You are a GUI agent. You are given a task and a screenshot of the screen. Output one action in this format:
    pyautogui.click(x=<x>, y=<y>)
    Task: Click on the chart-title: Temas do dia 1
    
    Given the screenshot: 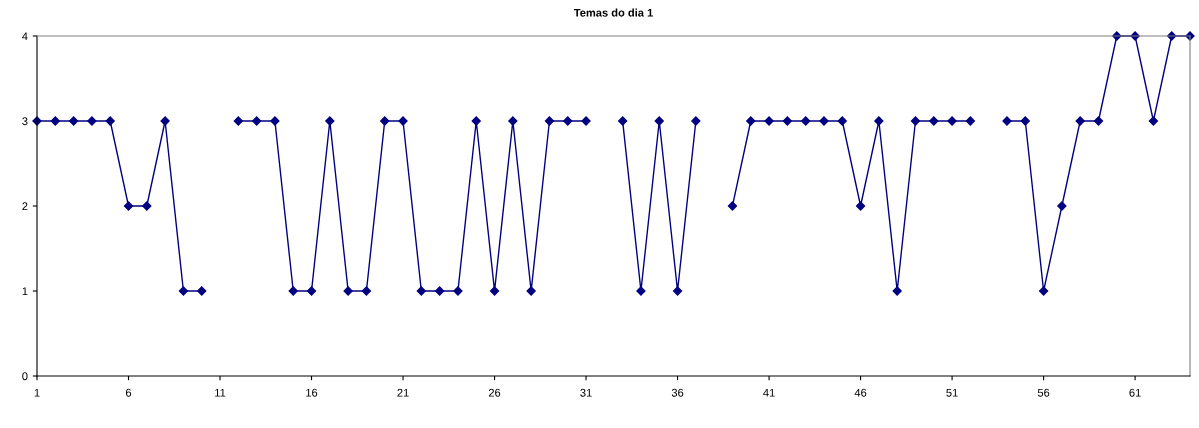 What is the action you would take?
    pyautogui.click(x=613, y=12)
    